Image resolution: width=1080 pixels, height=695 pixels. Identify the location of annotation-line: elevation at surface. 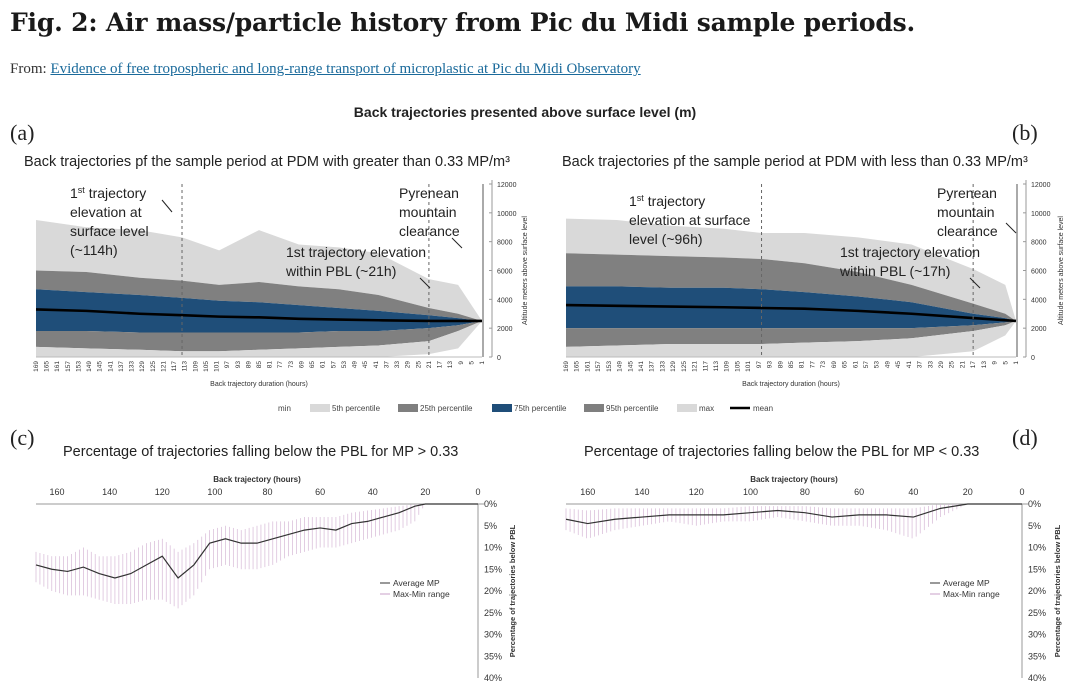
(690, 220).